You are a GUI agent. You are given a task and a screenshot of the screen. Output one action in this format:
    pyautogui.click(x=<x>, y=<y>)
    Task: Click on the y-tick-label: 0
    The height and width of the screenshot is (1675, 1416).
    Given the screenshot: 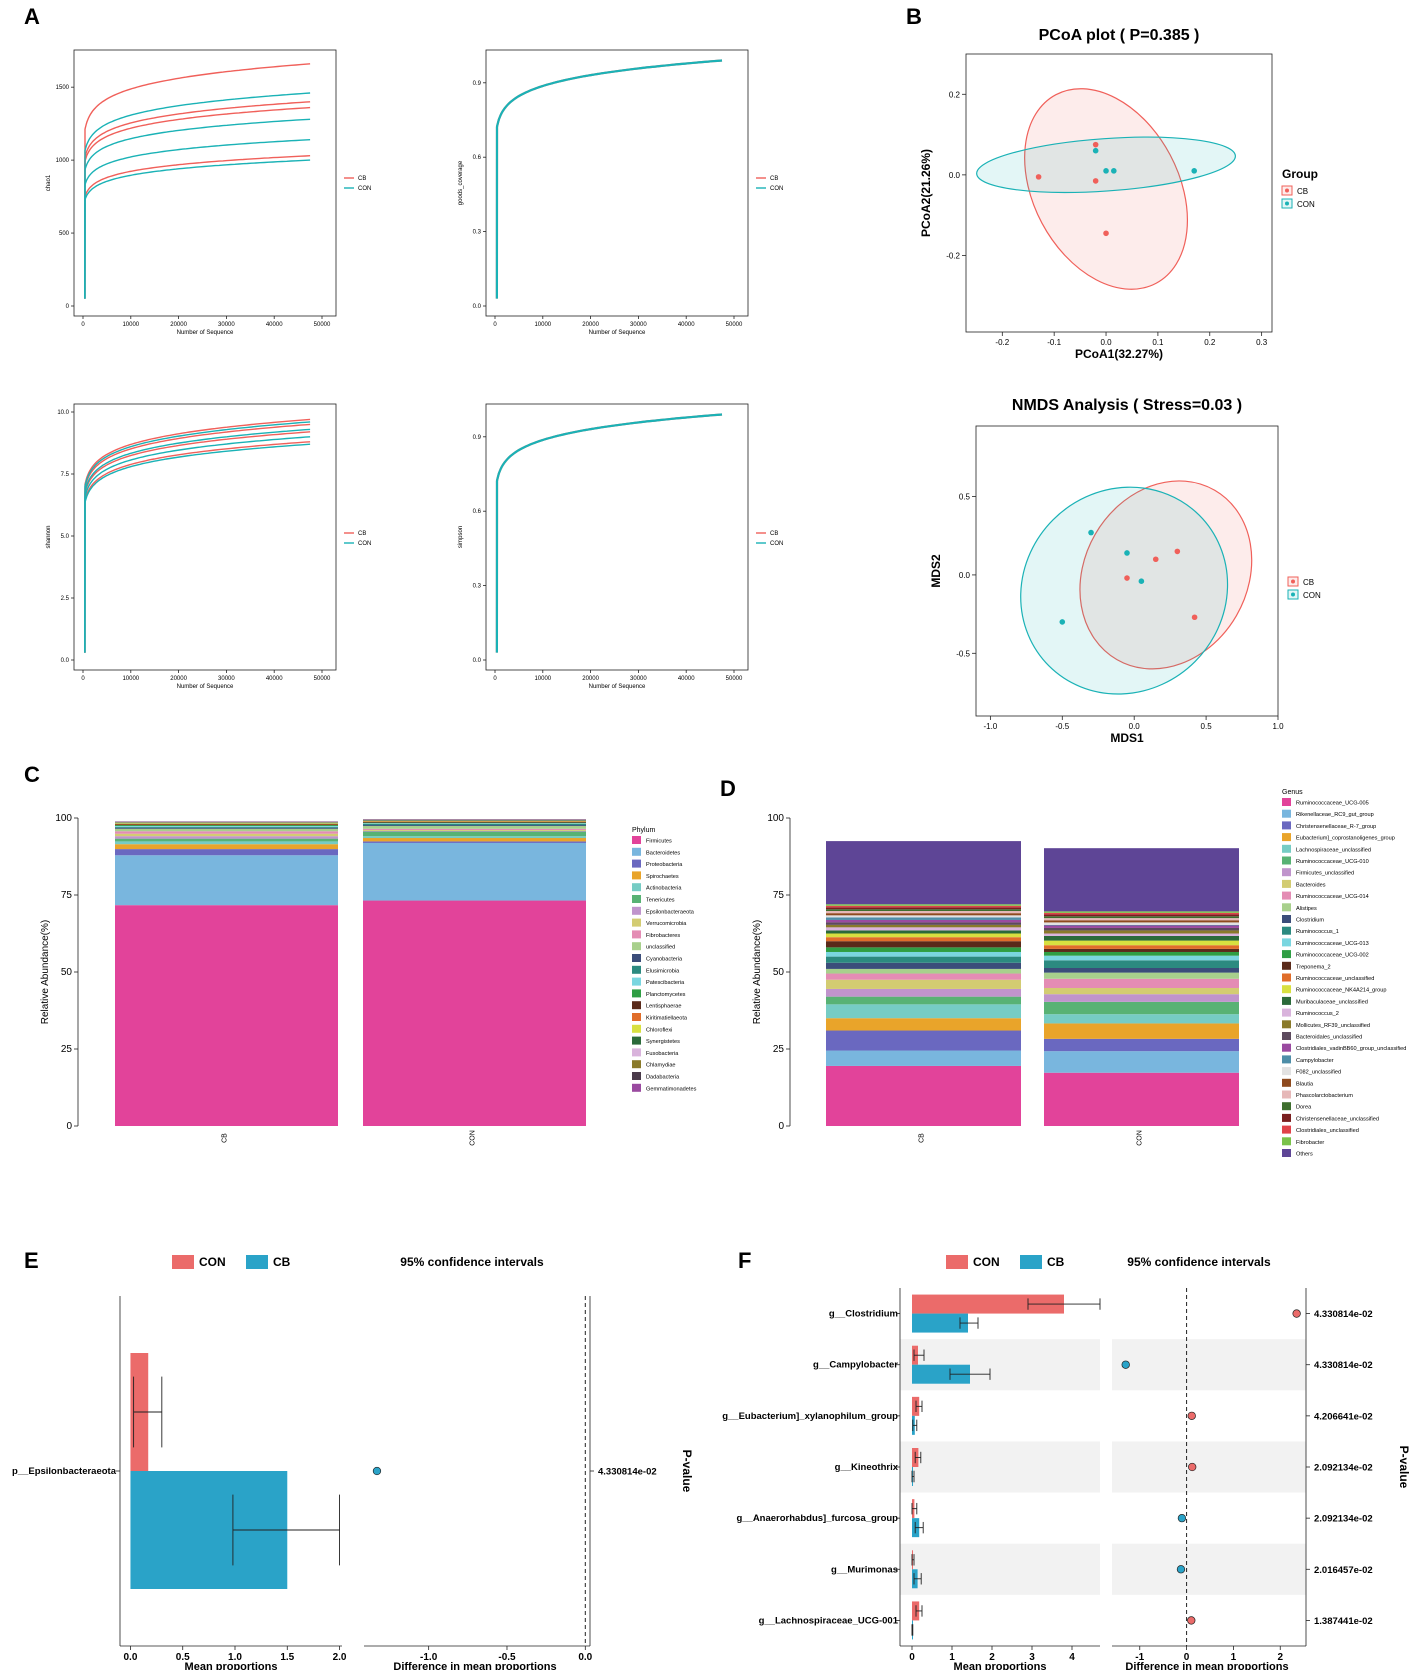 What is the action you would take?
    pyautogui.click(x=68, y=307)
    